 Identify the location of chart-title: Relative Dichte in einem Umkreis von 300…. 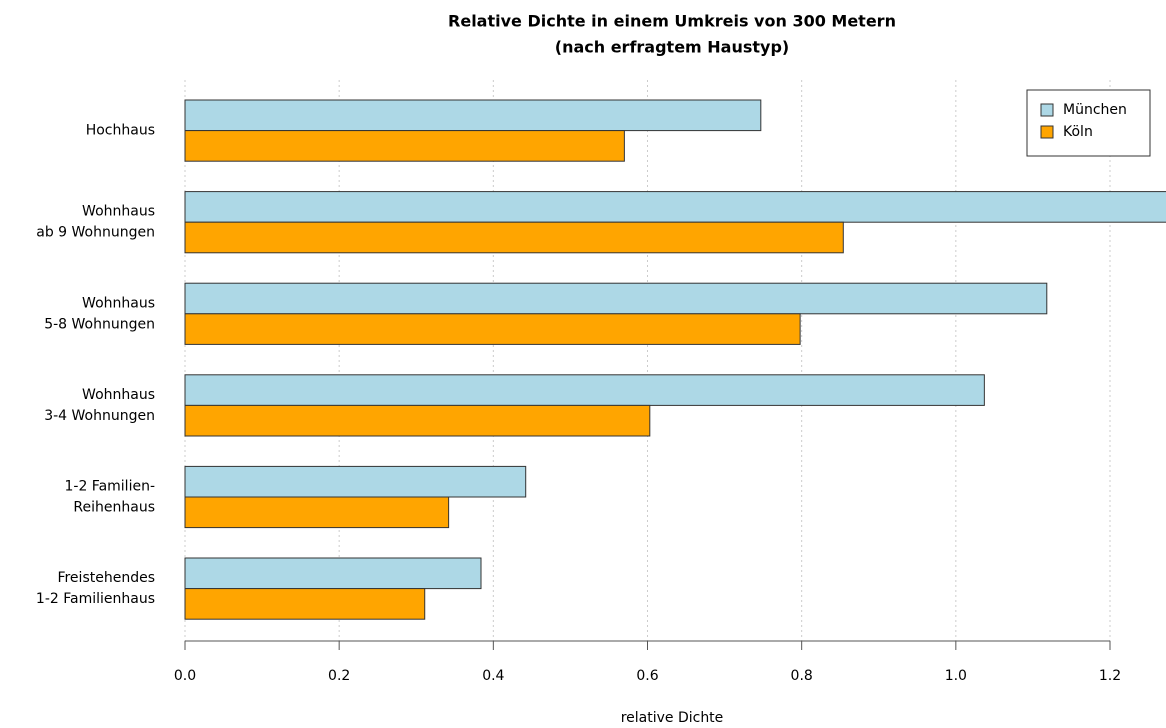
(672, 21).